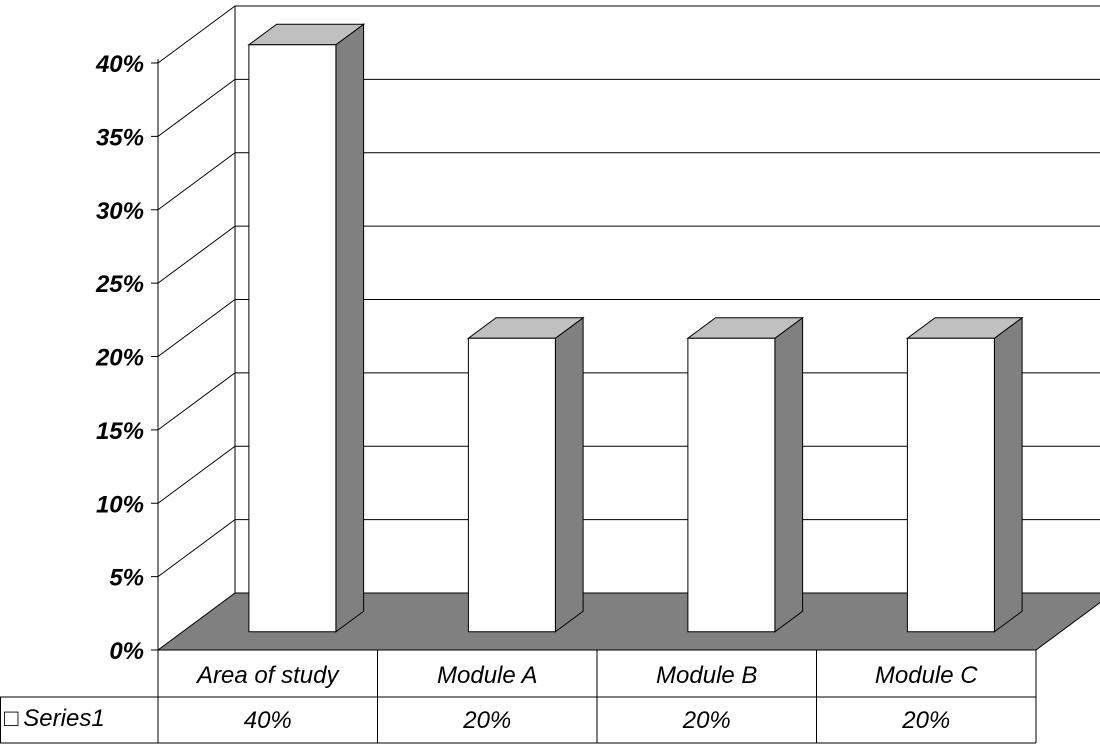 This screenshot has width=1100, height=744. I want to click on y-tick-label: 0%, so click(126, 651).